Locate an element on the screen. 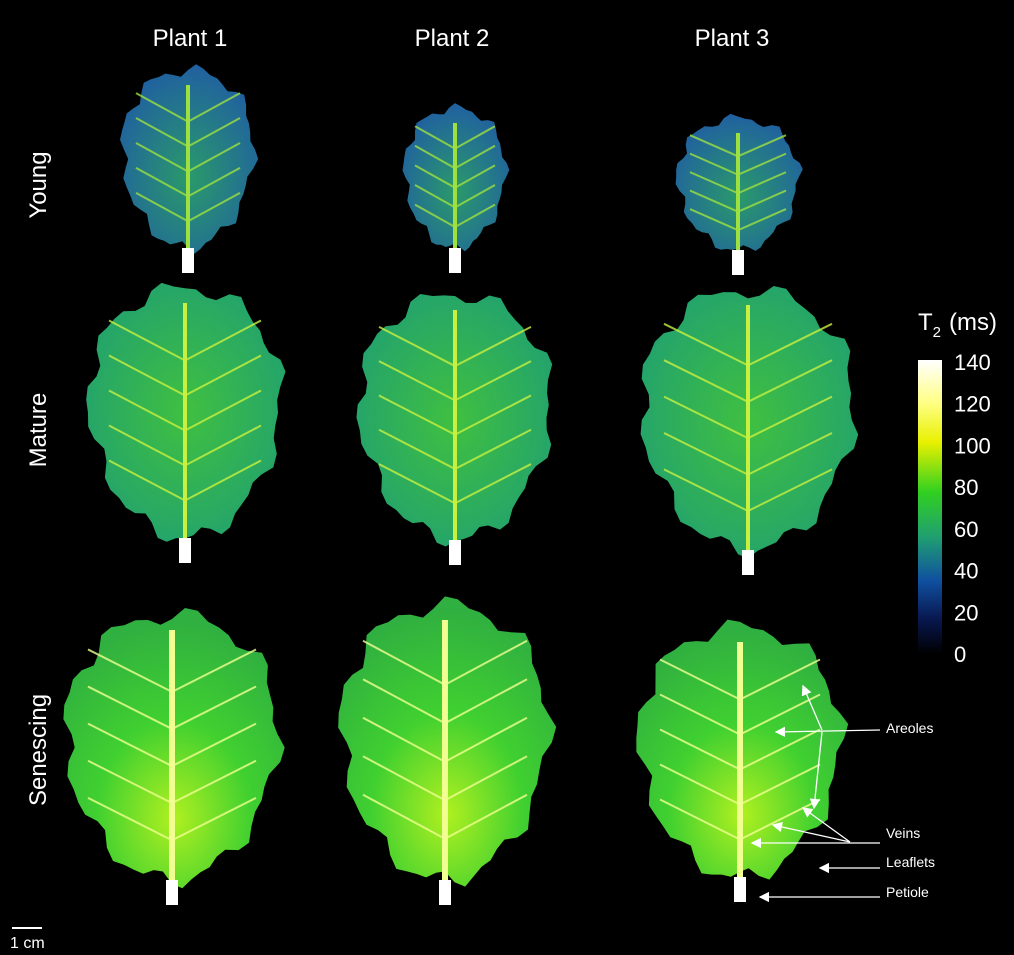  column-header: Plant 3 is located at coordinates (732, 38).